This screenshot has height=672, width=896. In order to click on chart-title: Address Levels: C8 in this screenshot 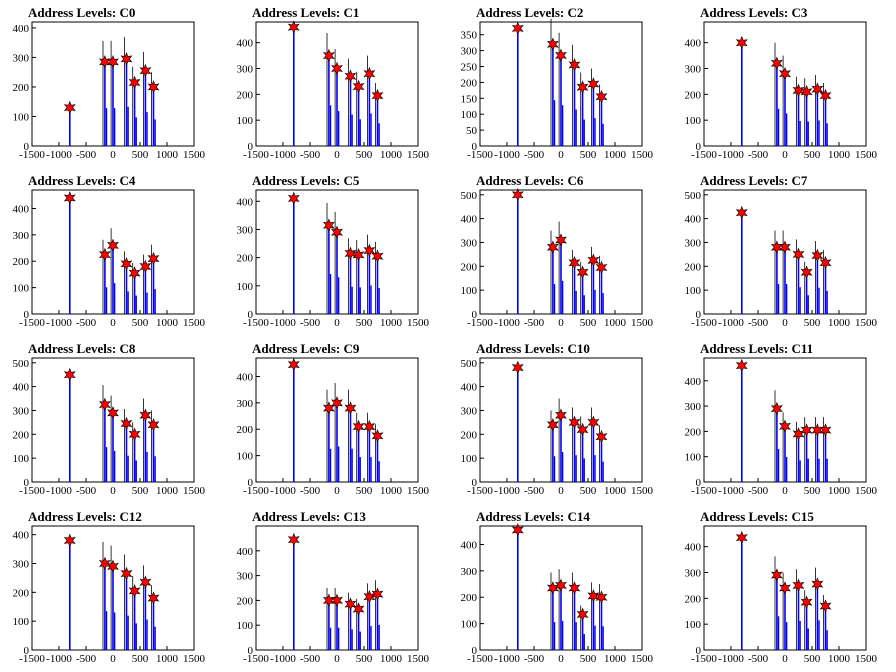, I will do `click(82, 348)`.